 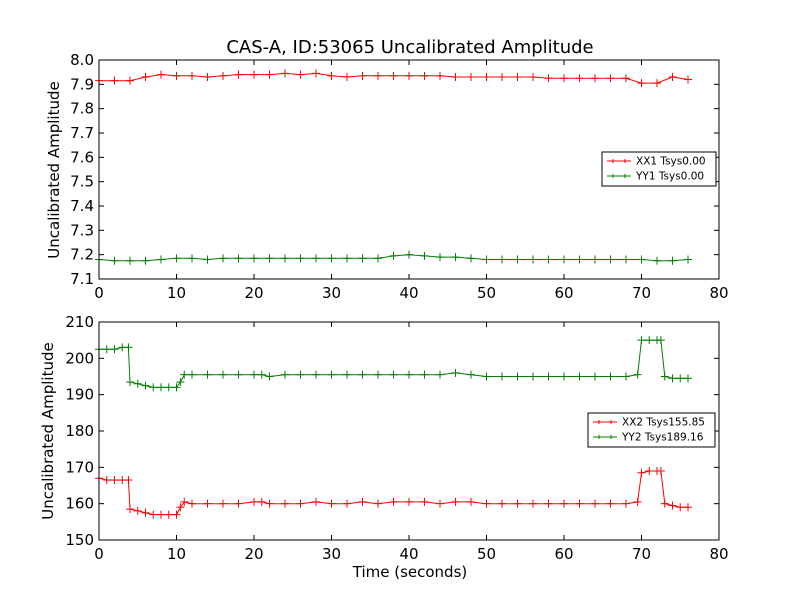 I want to click on bottom-ytick-label: 190, so click(x=79, y=395).